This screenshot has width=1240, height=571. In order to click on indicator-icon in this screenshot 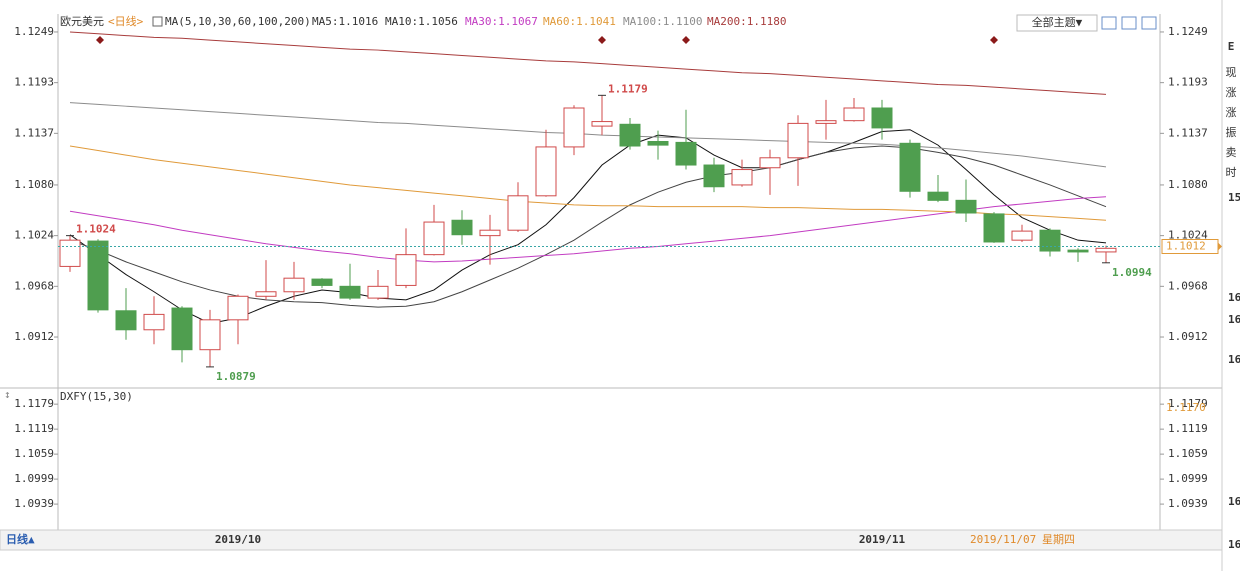, I will do `click(157, 21)`.